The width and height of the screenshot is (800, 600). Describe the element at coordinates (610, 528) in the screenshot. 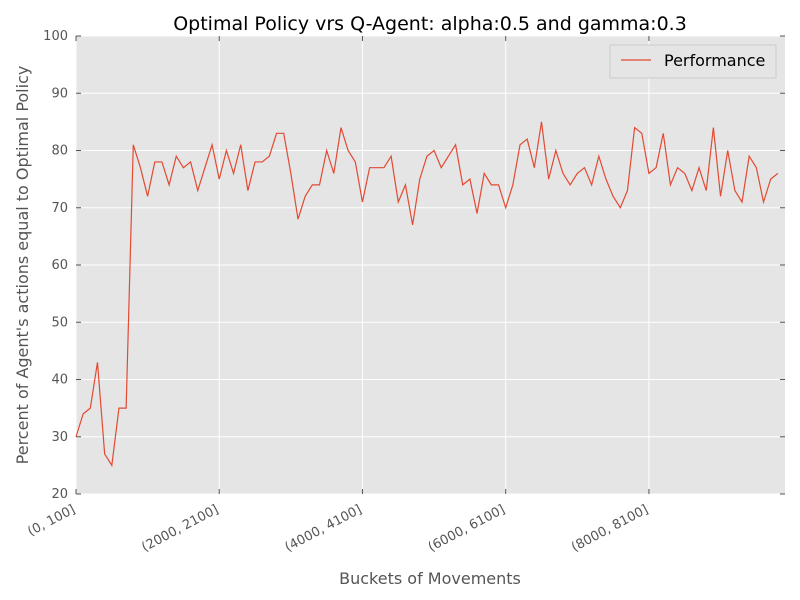

I see `x-tick-label: (8000, 8100]` at that location.